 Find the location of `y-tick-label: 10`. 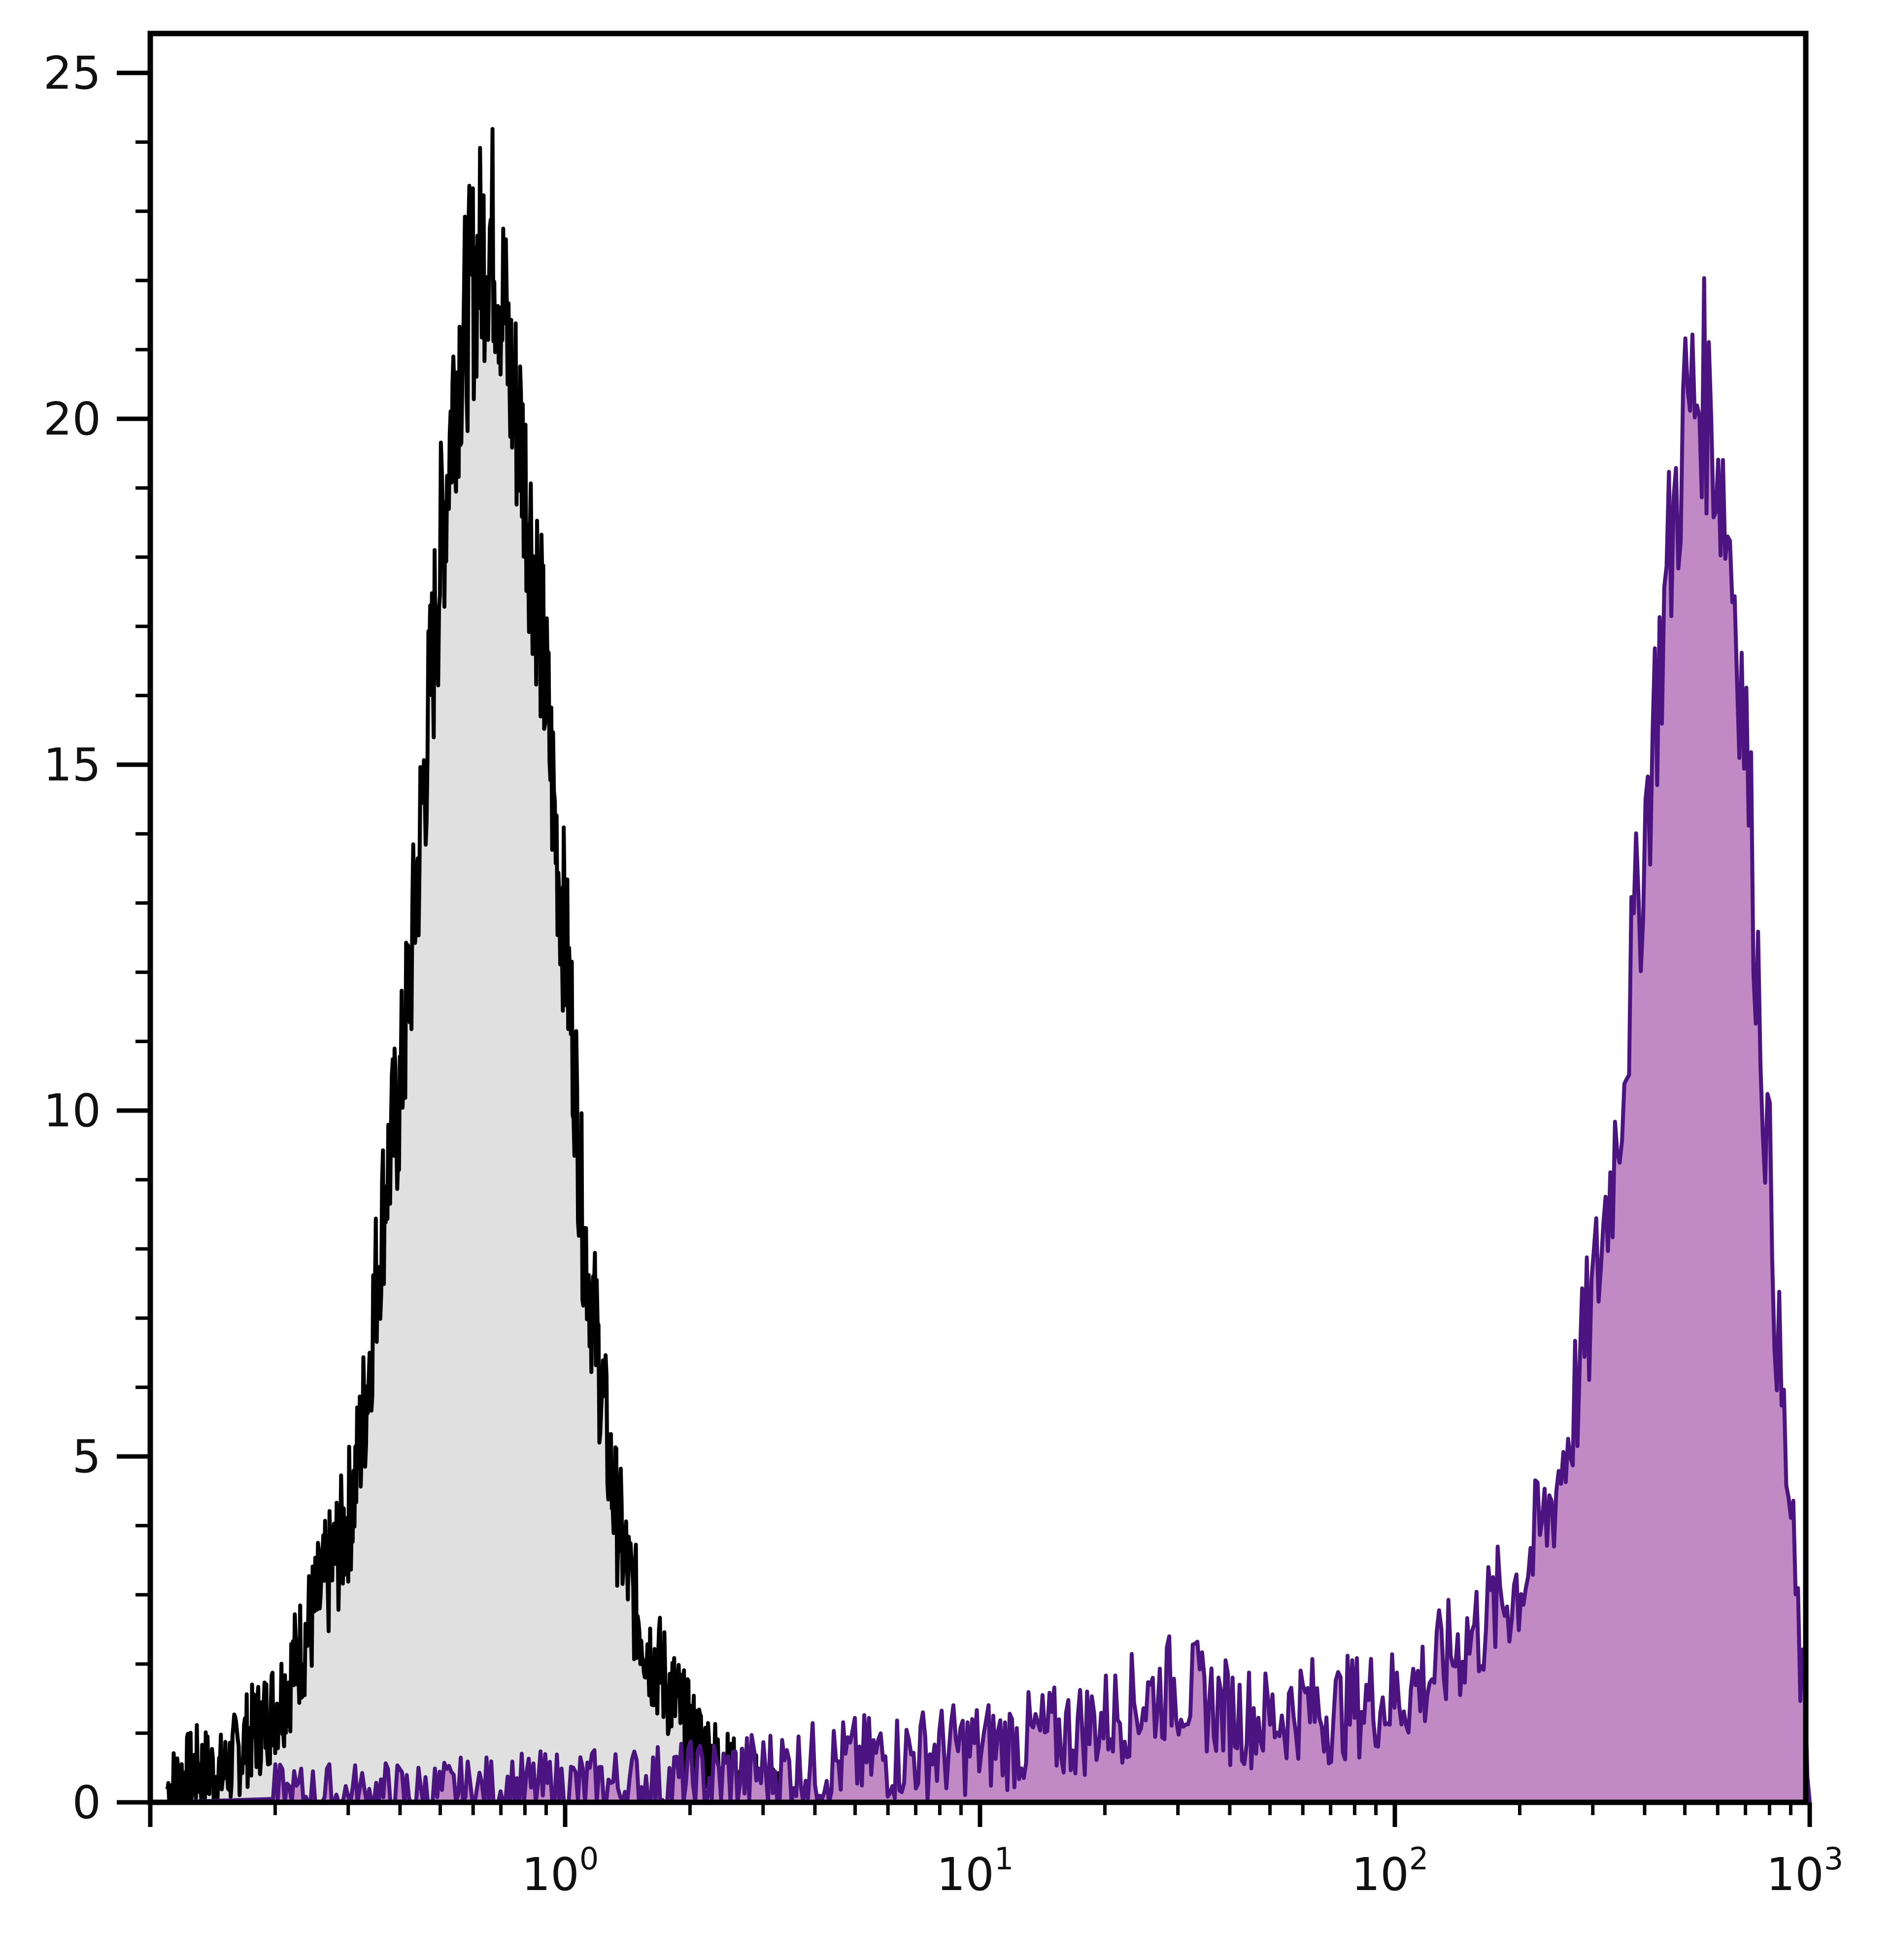

y-tick-label: 10 is located at coordinates (72, 1111).